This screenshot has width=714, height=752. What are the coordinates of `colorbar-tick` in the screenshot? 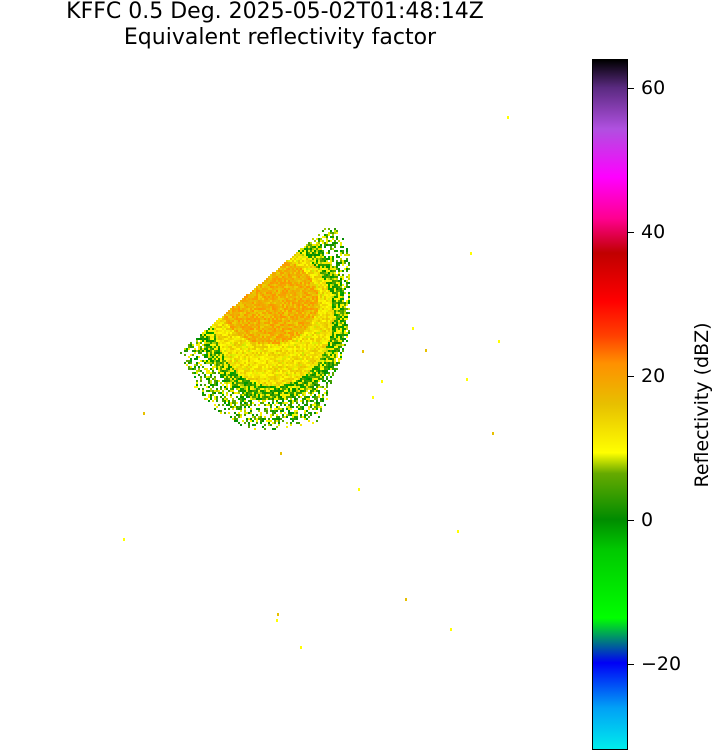 It's located at (631, 376).